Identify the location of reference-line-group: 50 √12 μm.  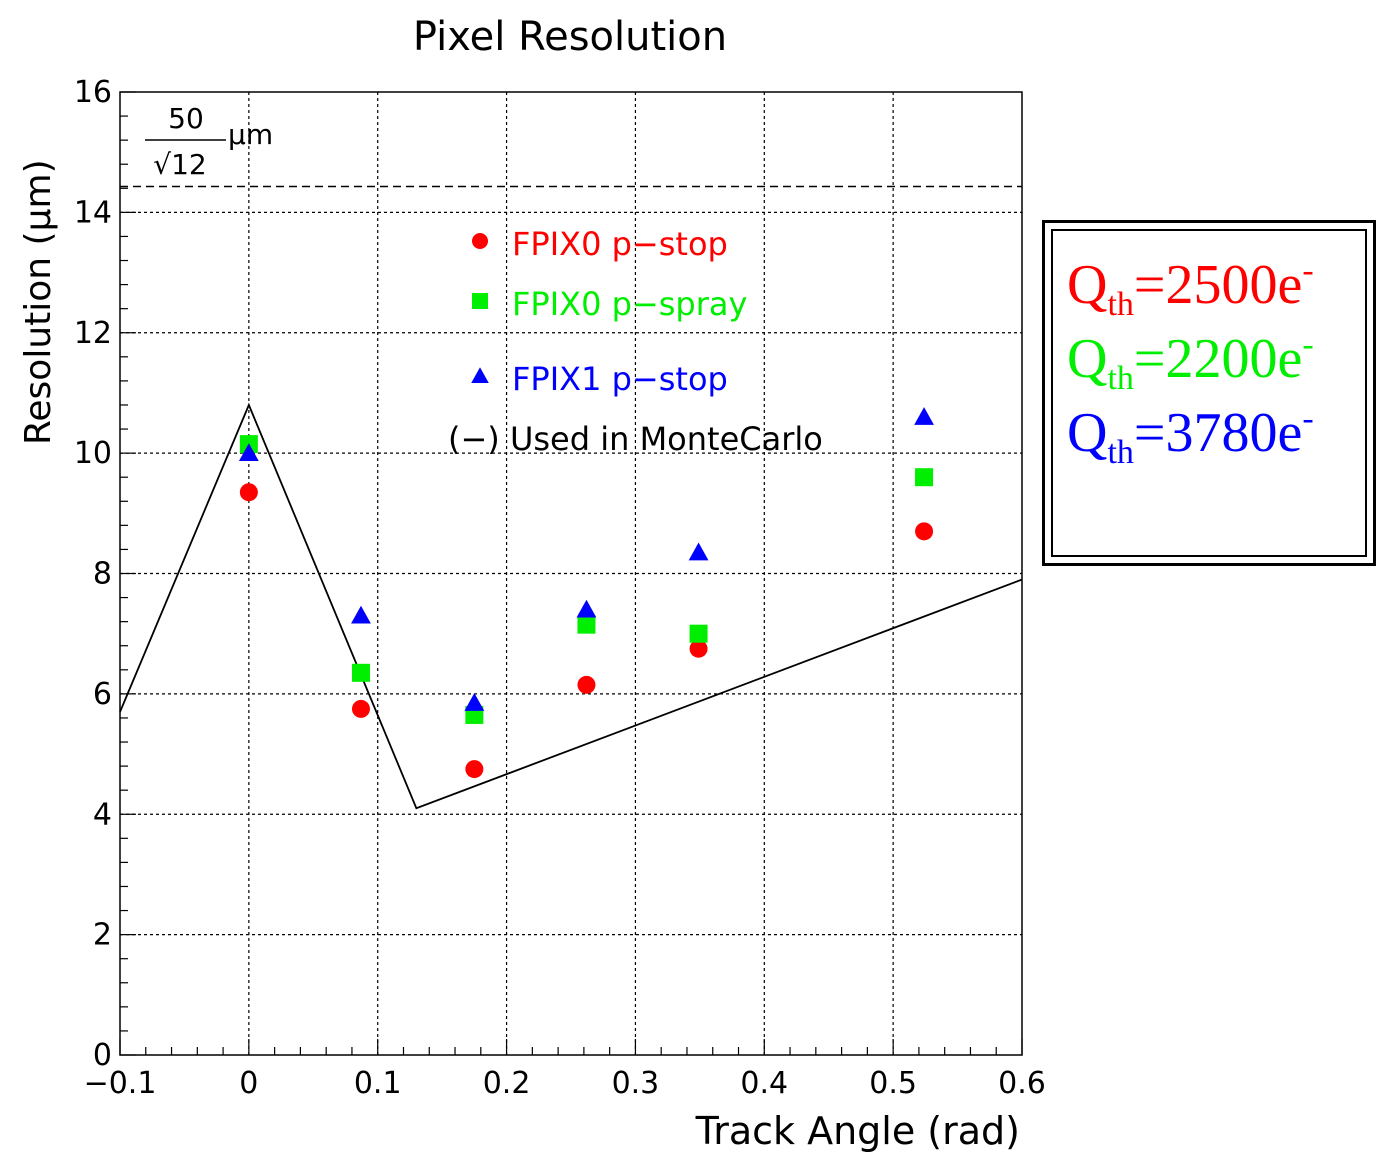
(571, 145).